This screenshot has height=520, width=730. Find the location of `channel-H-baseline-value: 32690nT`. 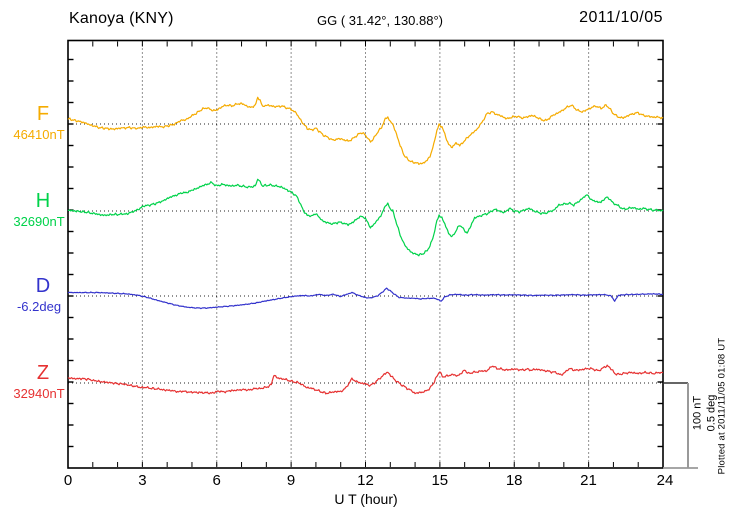

channel-H-baseline-value: 32690nT is located at coordinates (39, 221).